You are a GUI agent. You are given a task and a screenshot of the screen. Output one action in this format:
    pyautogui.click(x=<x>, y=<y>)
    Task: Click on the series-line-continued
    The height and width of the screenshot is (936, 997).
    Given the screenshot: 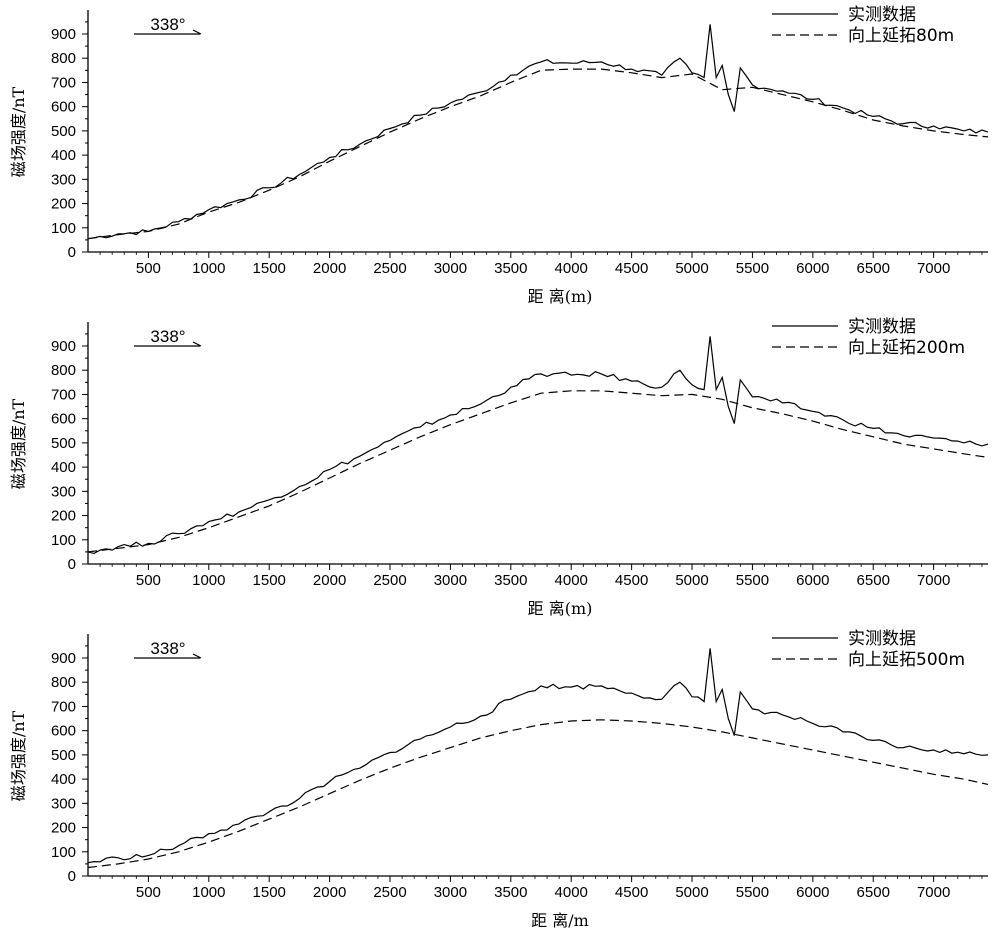 What is the action you would take?
    pyautogui.click(x=538, y=794)
    